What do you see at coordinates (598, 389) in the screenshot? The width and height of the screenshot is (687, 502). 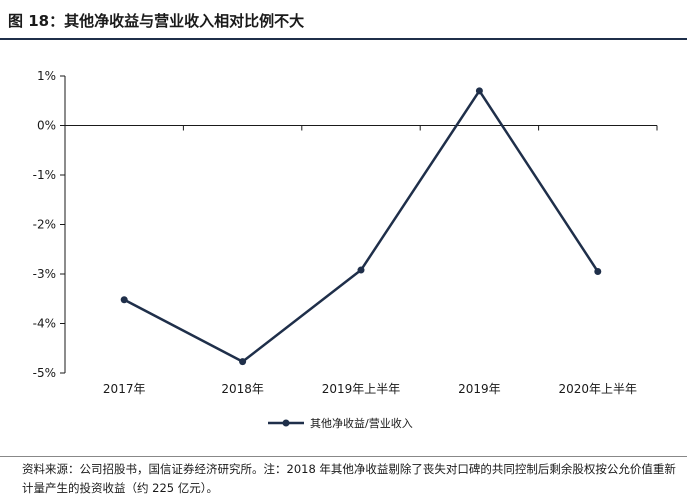 I see `x-tick-label: 2020年上半年` at bounding box center [598, 389].